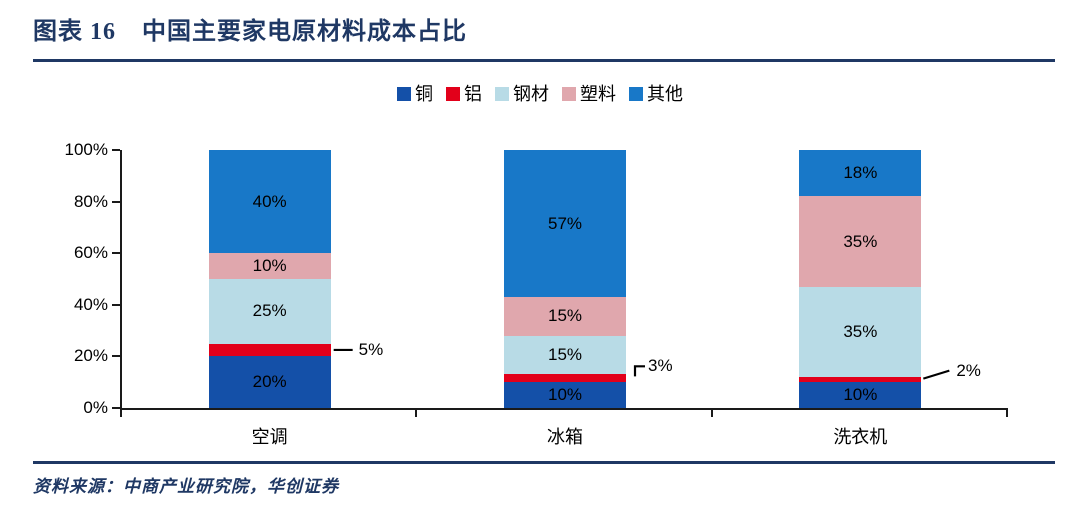  I want to click on legend-label: 铝, so click(473, 94).